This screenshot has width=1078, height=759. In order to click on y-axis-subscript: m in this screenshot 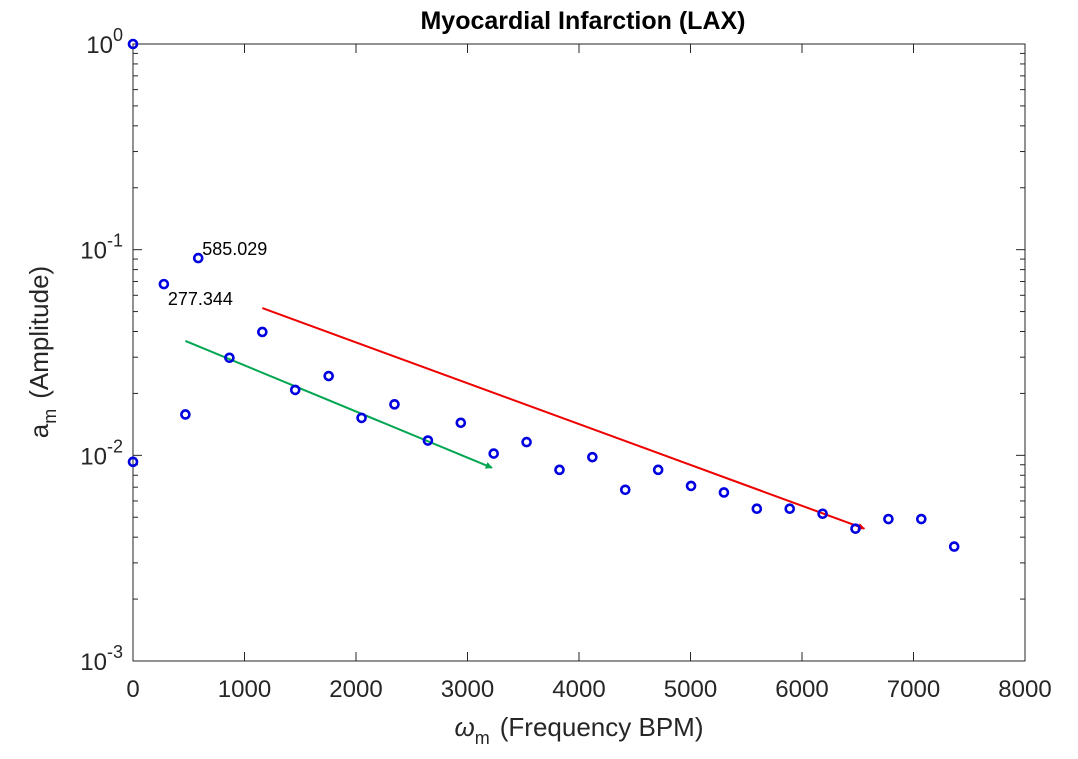, I will do `click(50, 416)`.